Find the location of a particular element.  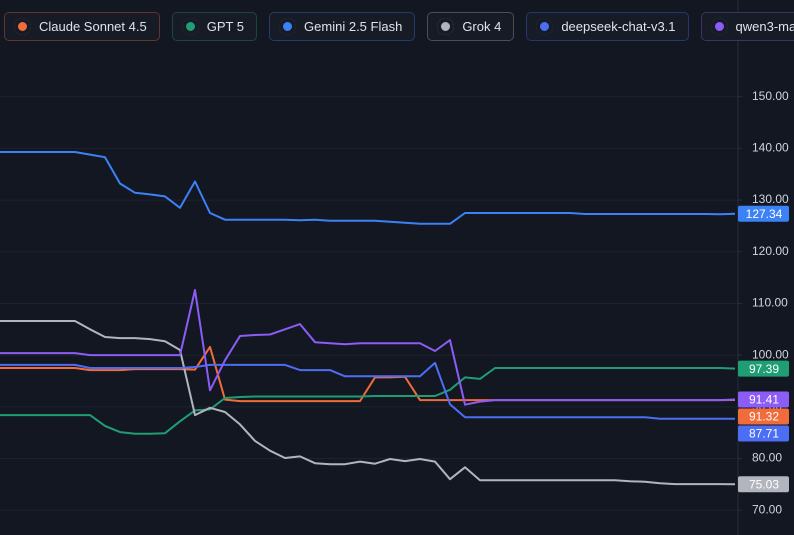

legend-chip: GPT 5 is located at coordinates (214, 26).